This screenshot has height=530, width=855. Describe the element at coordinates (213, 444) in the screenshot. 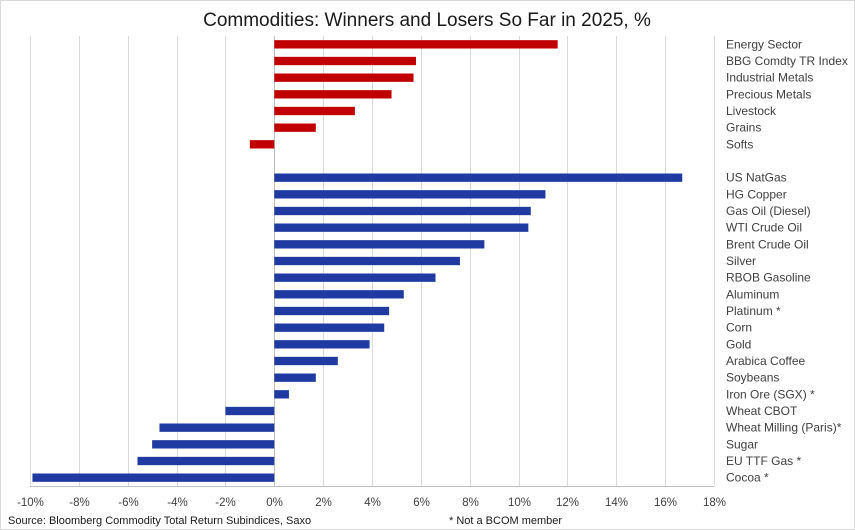

I see `bar-sugar` at that location.